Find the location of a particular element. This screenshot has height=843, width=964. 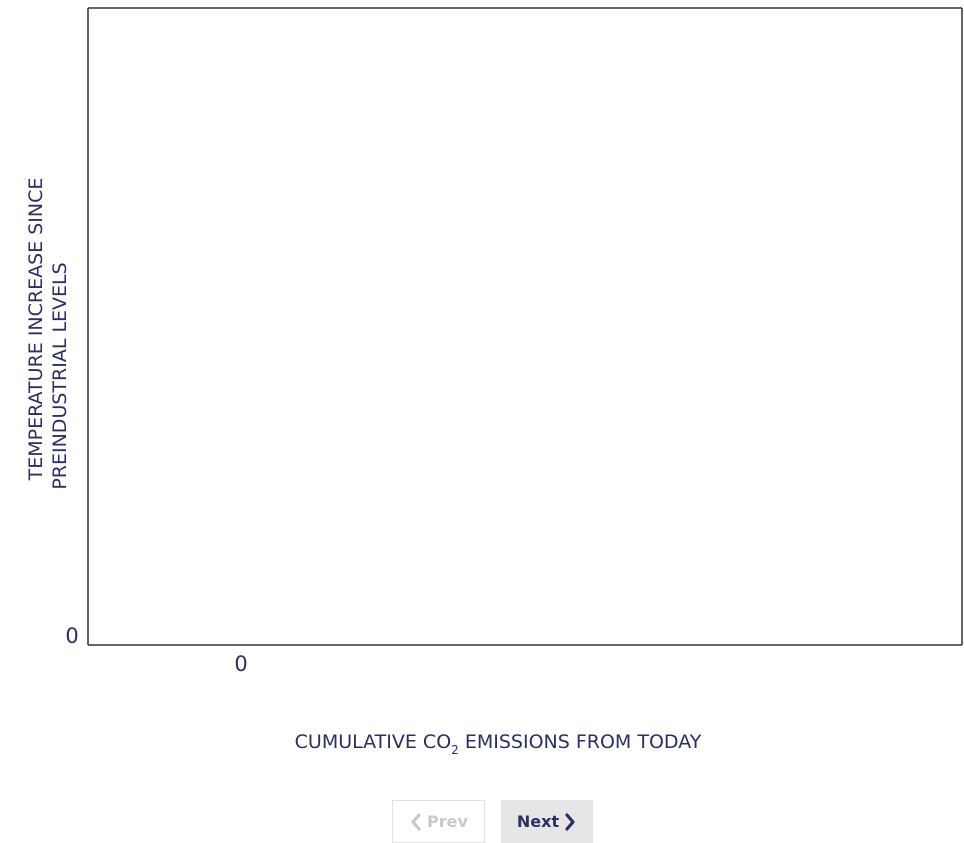

x-axis-title-suffix: EMISSIONS FROM TODAY is located at coordinates (580, 742).